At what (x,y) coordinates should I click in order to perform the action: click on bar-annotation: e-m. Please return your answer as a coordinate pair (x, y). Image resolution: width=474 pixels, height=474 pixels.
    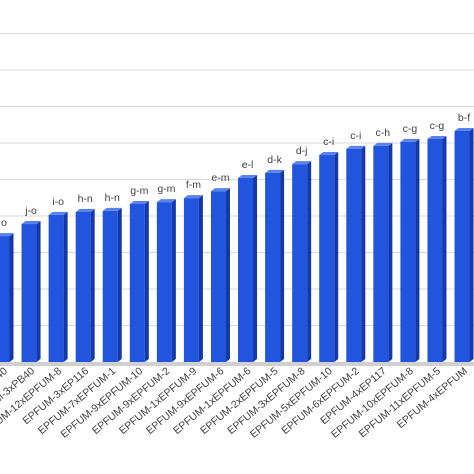
    Looking at the image, I should click on (220, 178).